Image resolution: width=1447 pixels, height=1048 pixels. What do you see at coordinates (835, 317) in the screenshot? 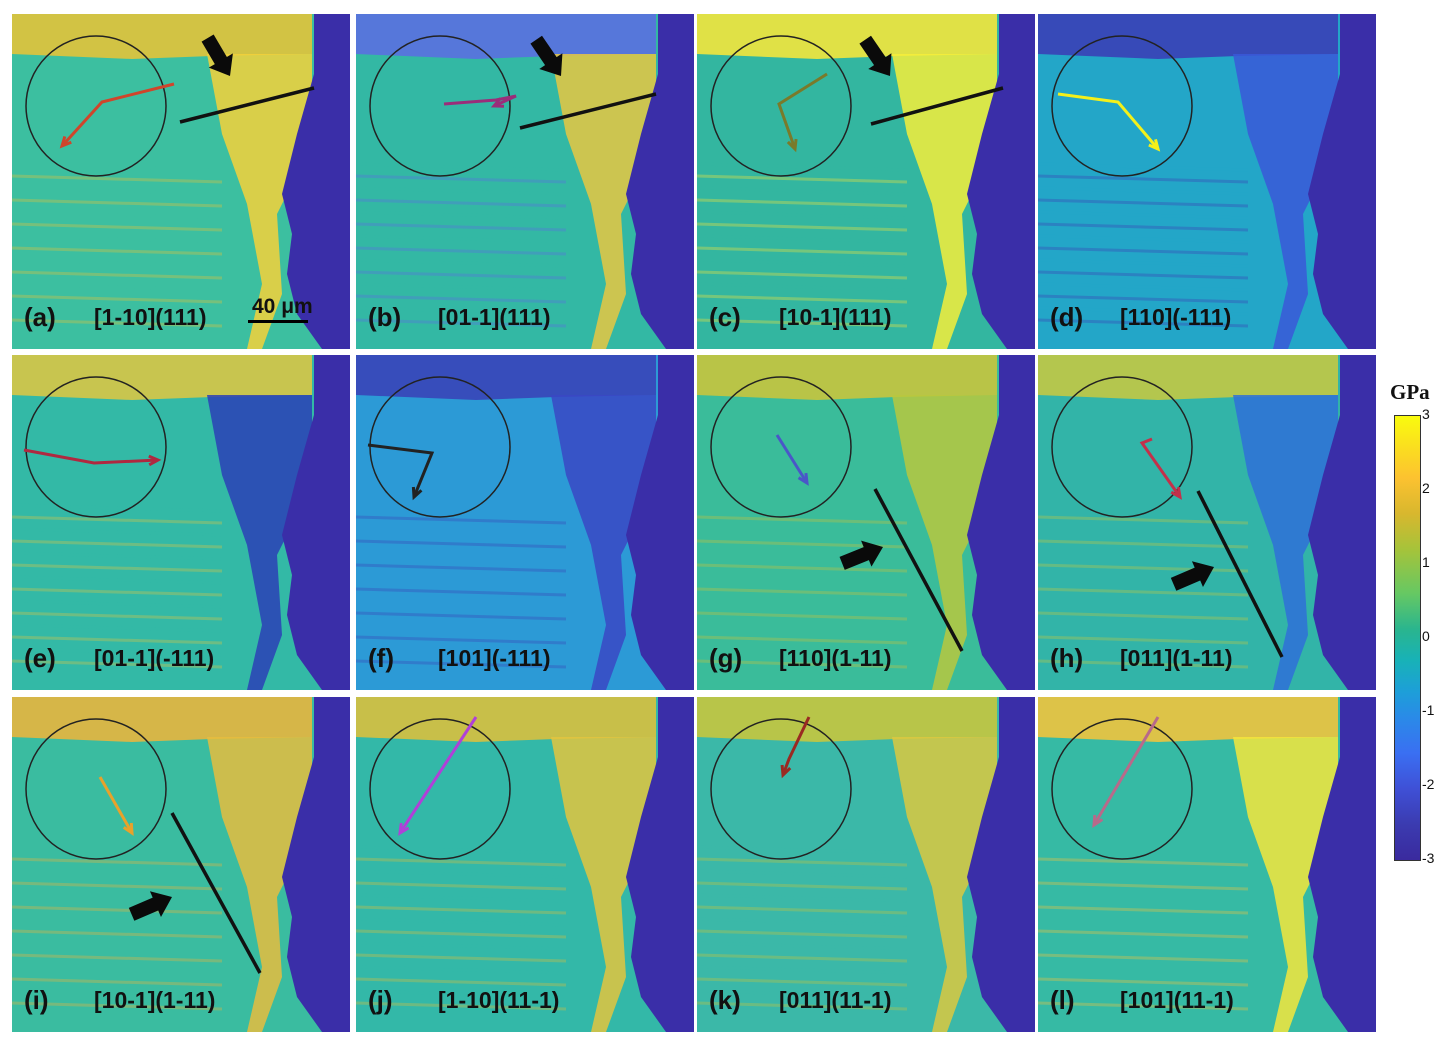
I see `slip-system-label: [10-1](111)` at bounding box center [835, 317].